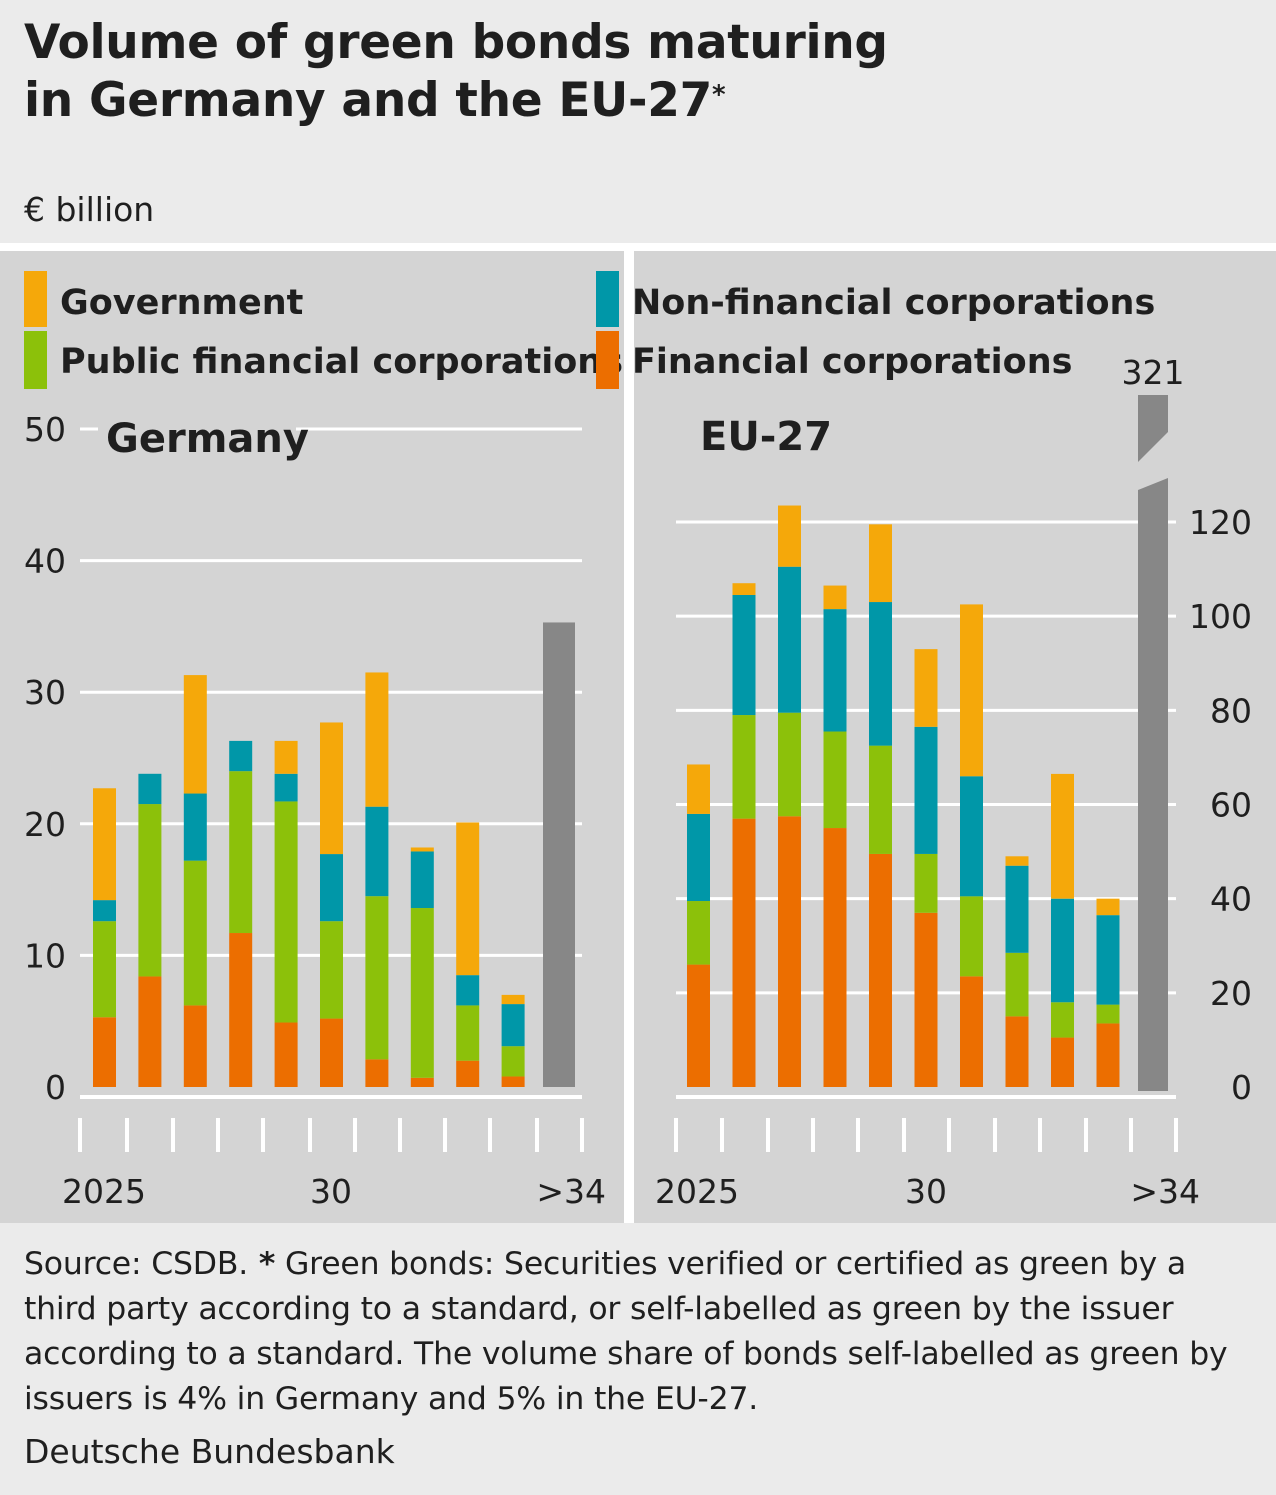 This screenshot has width=1276, height=1495. Describe the element at coordinates (607, 299) in the screenshot. I see `legend-swatch-non-financial` at that location.